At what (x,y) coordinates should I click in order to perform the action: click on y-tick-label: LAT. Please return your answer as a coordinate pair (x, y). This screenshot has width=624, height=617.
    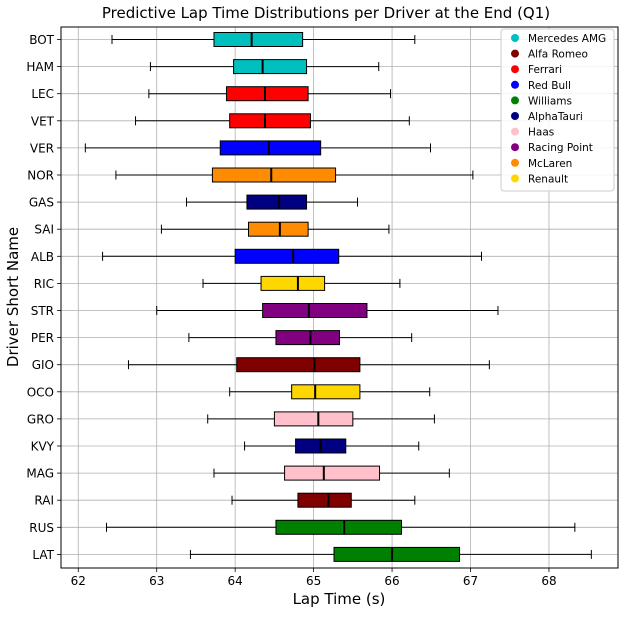
    Looking at the image, I should click on (43, 555).